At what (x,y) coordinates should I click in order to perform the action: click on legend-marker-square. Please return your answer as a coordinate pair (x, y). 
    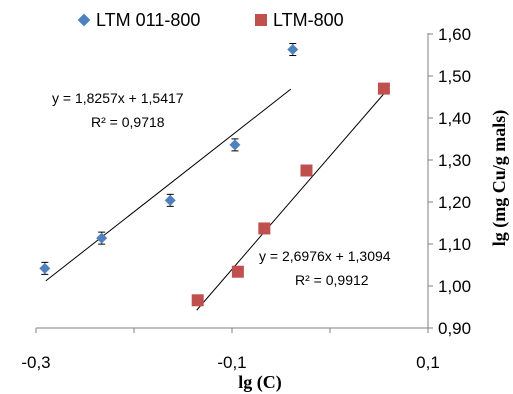
    Looking at the image, I should click on (261, 20).